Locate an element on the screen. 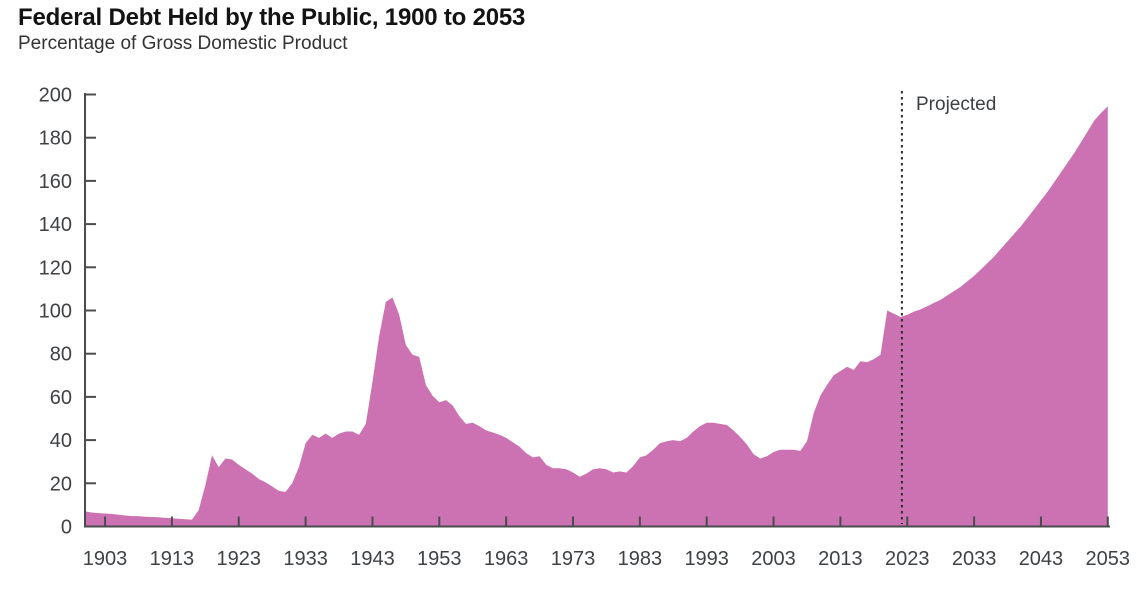 The width and height of the screenshot is (1146, 593). x-tick-label: 1963 is located at coordinates (506, 559).